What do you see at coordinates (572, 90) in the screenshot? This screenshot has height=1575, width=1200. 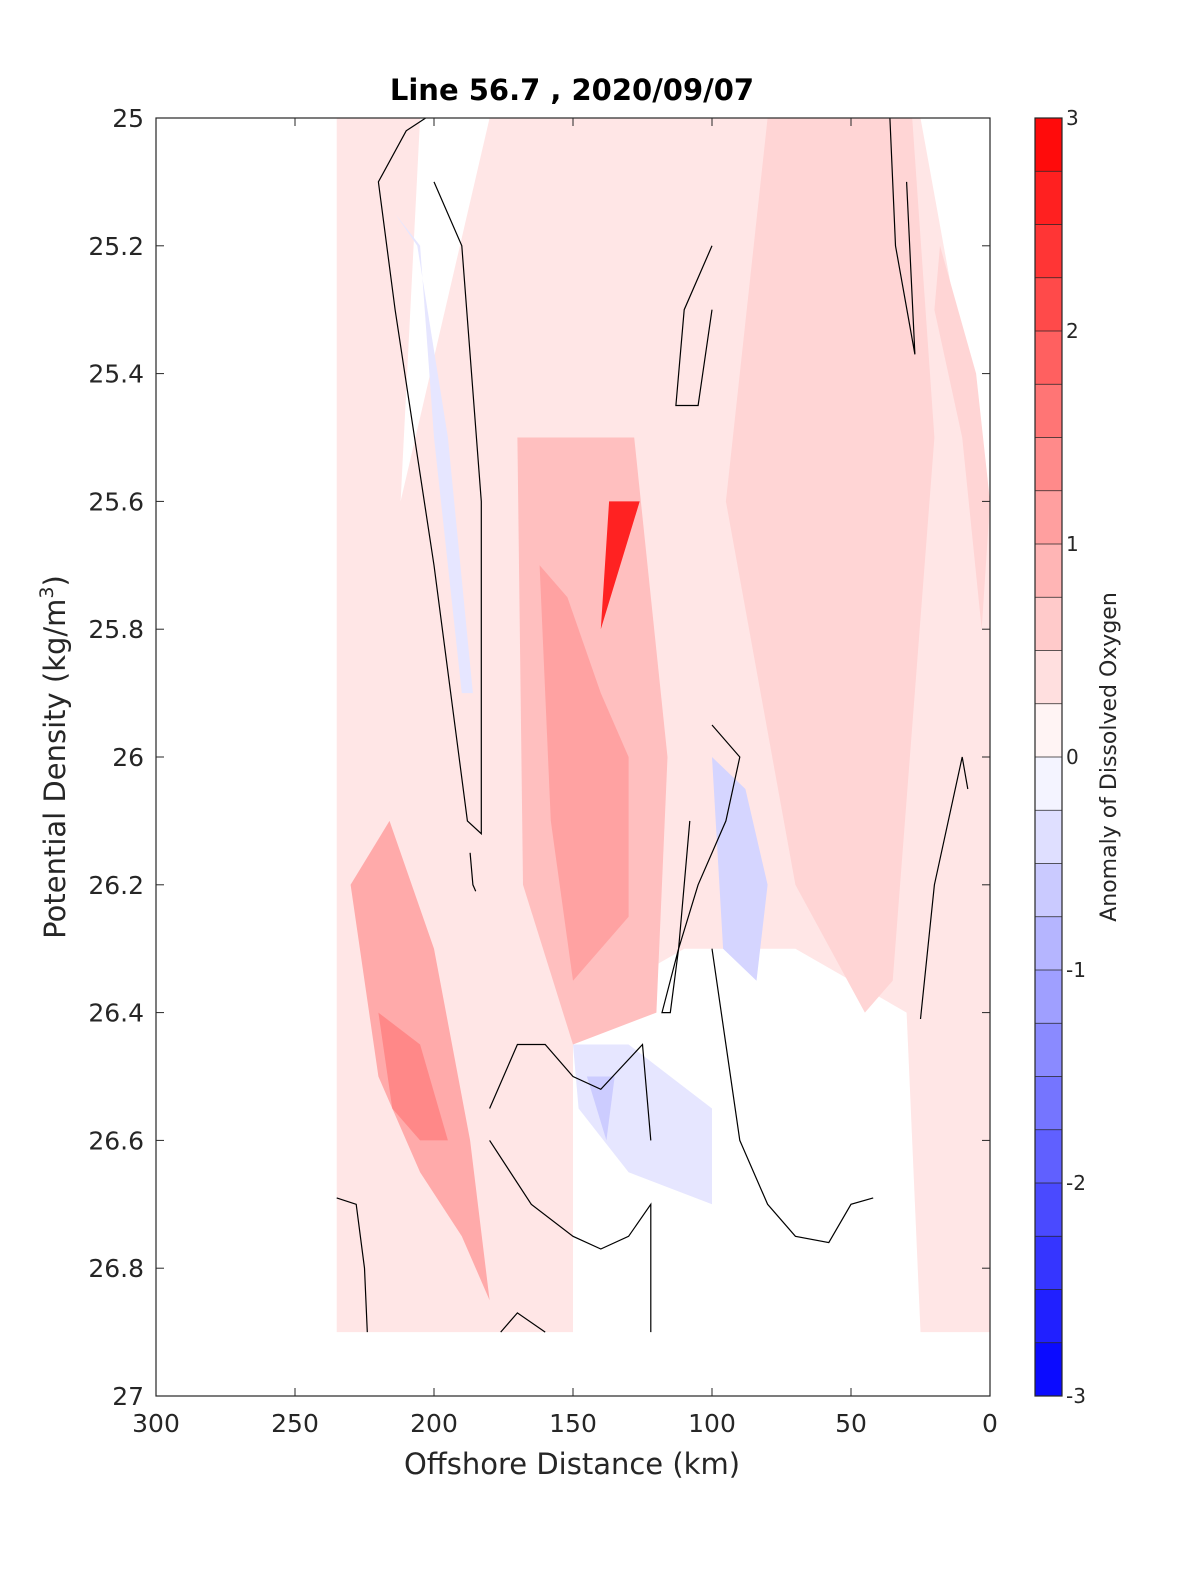 I see `chart-title: Line 56.7 , 2020/09/07` at bounding box center [572, 90].